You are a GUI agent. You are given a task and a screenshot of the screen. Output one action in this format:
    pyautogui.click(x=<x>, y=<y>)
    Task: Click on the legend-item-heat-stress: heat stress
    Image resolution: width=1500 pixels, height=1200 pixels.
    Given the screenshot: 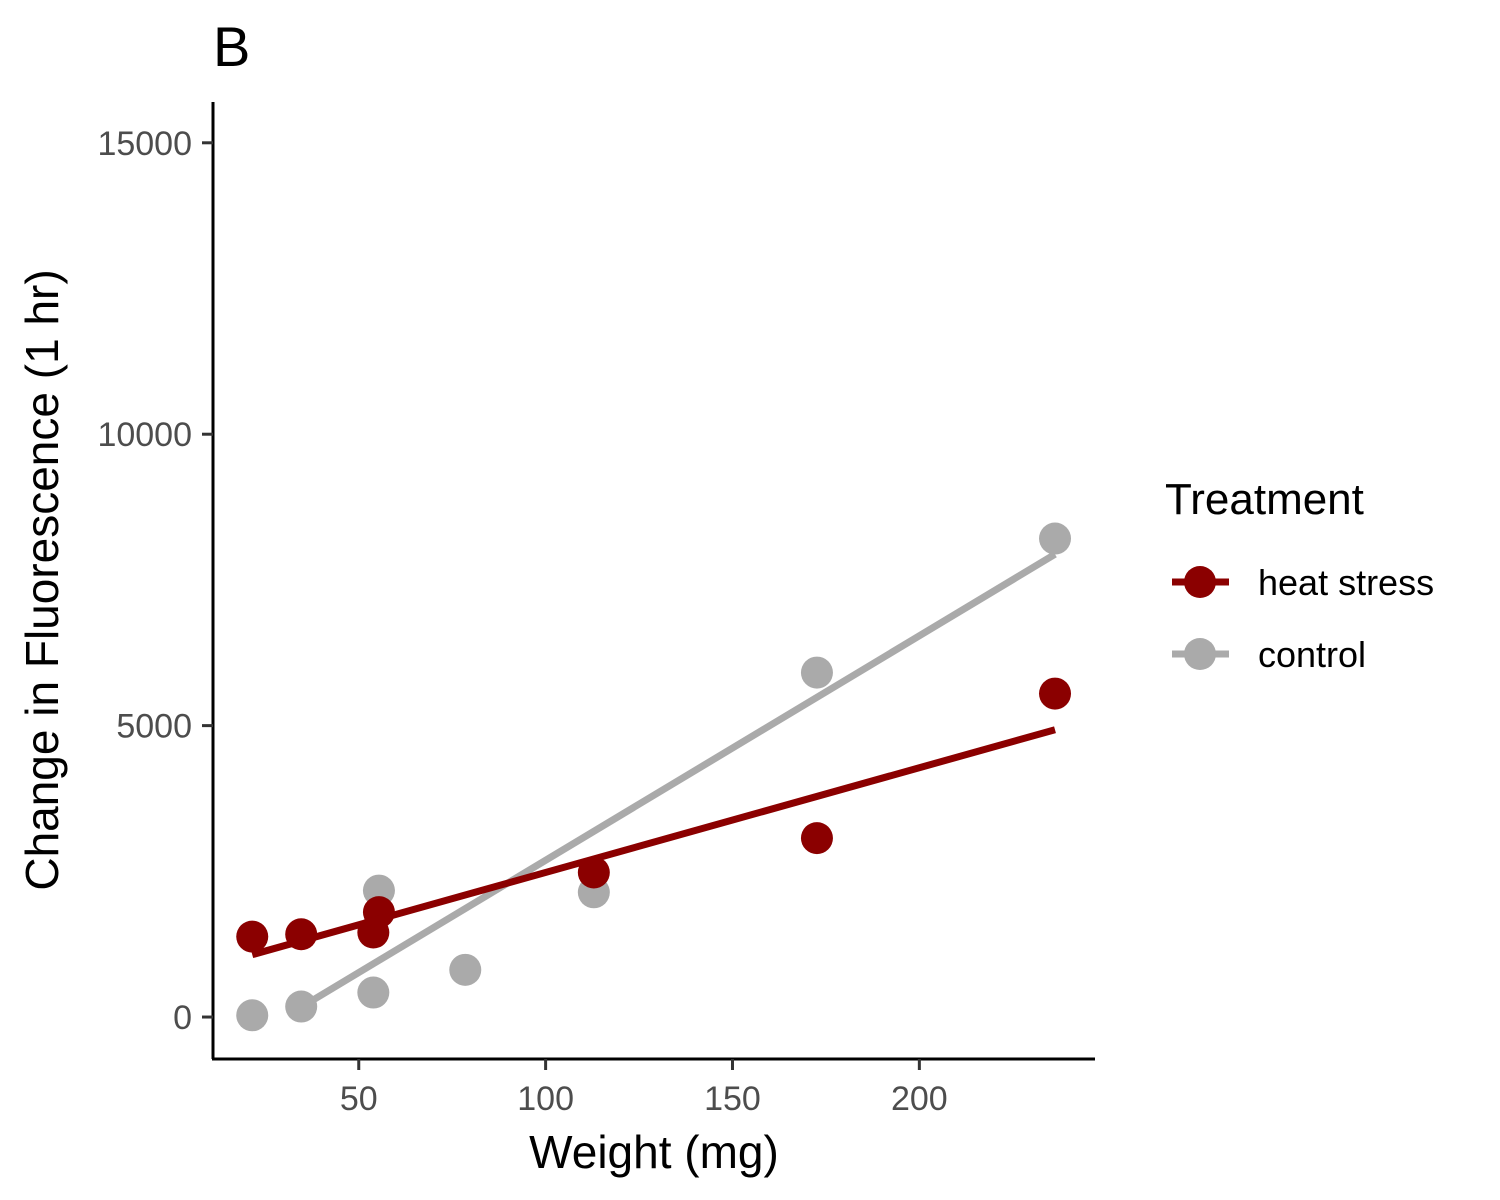 What is the action you would take?
    pyautogui.click(x=1303, y=582)
    